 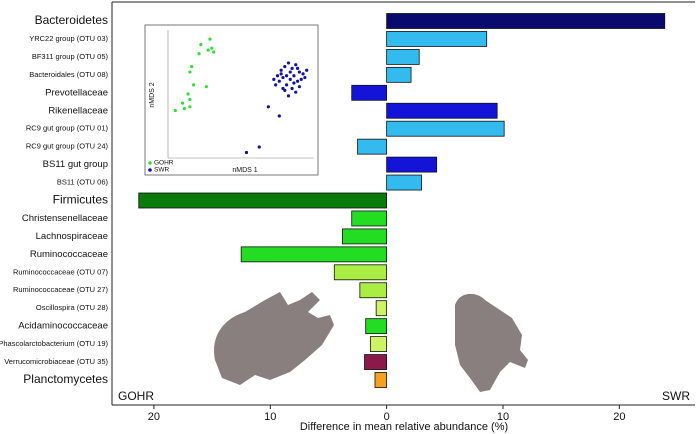 I want to click on category-label: Acidaminococcaceae, so click(x=63, y=326).